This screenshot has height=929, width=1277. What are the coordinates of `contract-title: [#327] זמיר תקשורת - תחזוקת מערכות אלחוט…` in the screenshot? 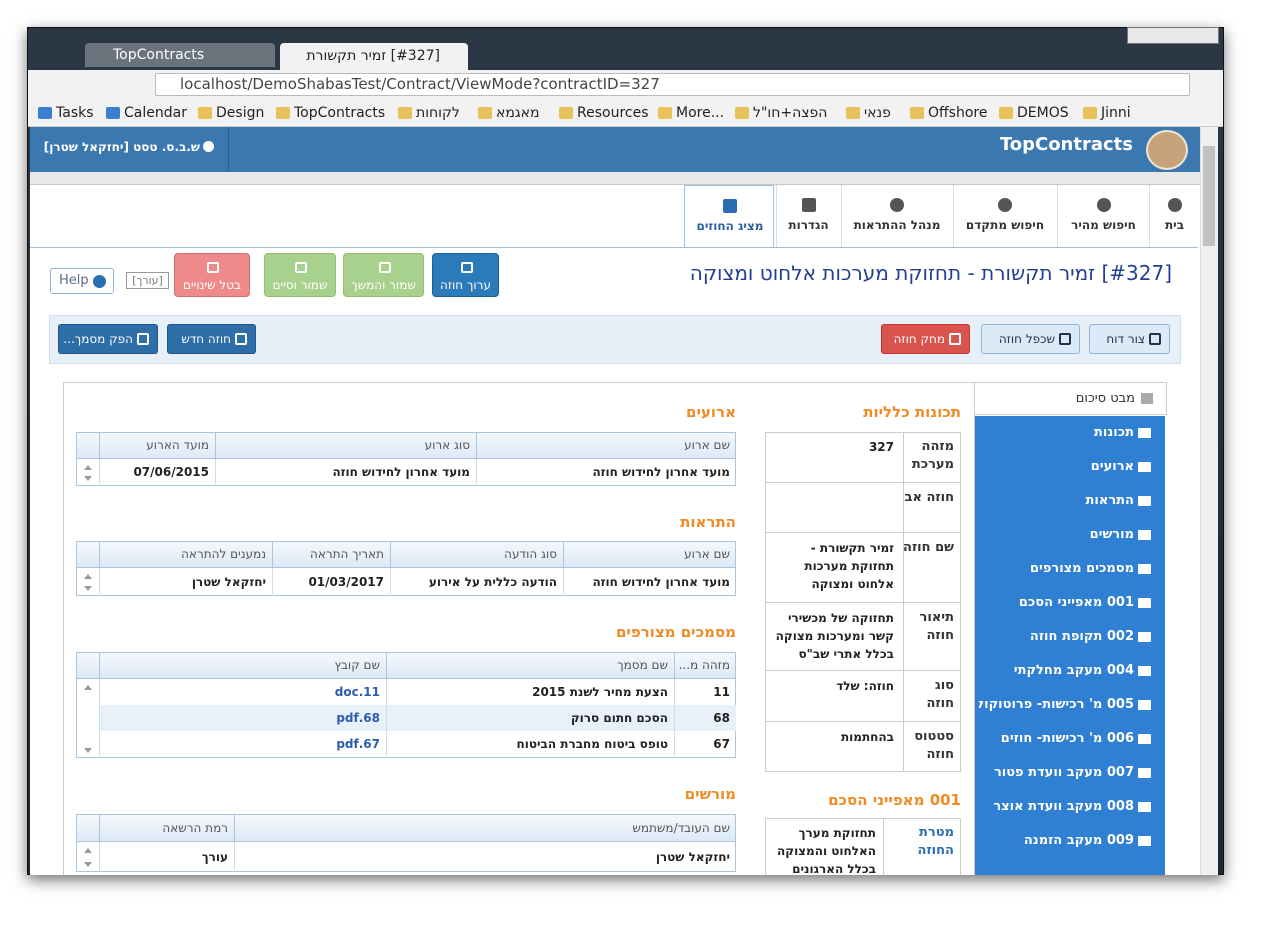 It's located at (930, 273).